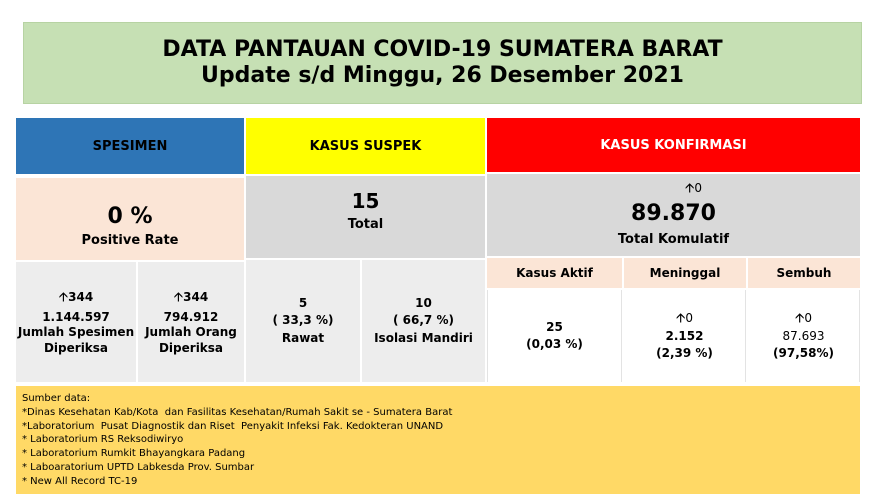  Describe the element at coordinates (423, 302) in the screenshot. I see `isolasi-value: 10` at that location.